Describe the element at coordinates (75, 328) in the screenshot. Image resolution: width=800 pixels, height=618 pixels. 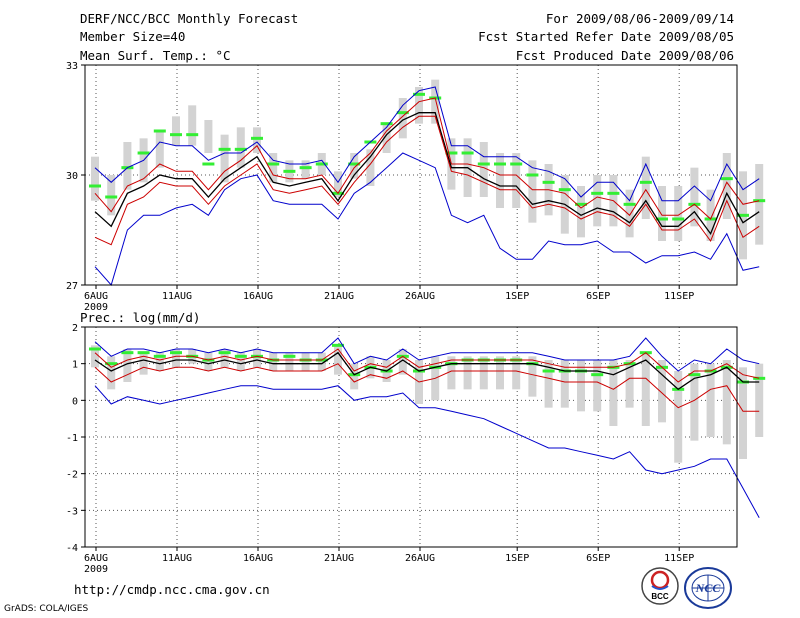
I see `y-tick-label: 2` at that location.